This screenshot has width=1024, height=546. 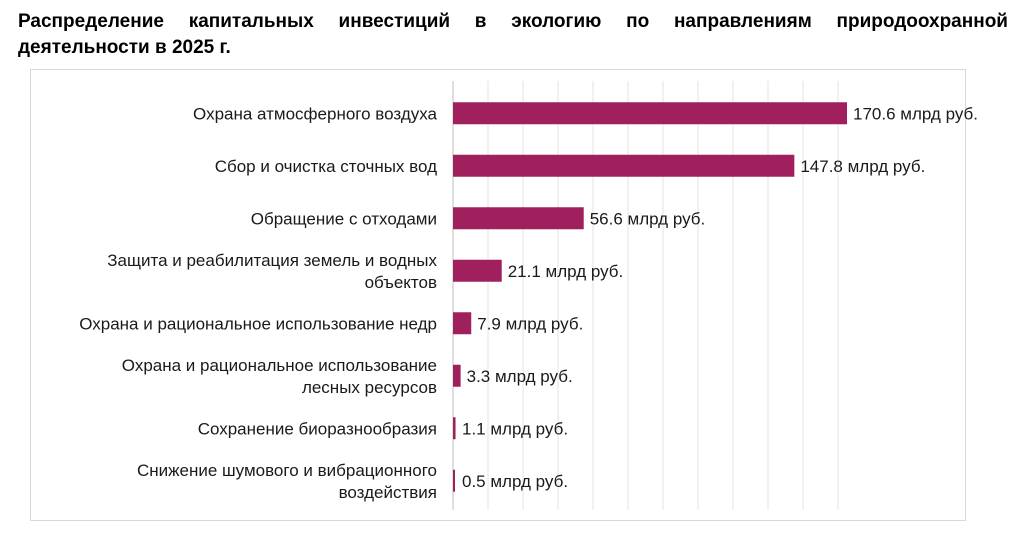 What do you see at coordinates (326, 166) in the screenshot?
I see `category-label: Сбор и очистка сточных вод` at bounding box center [326, 166].